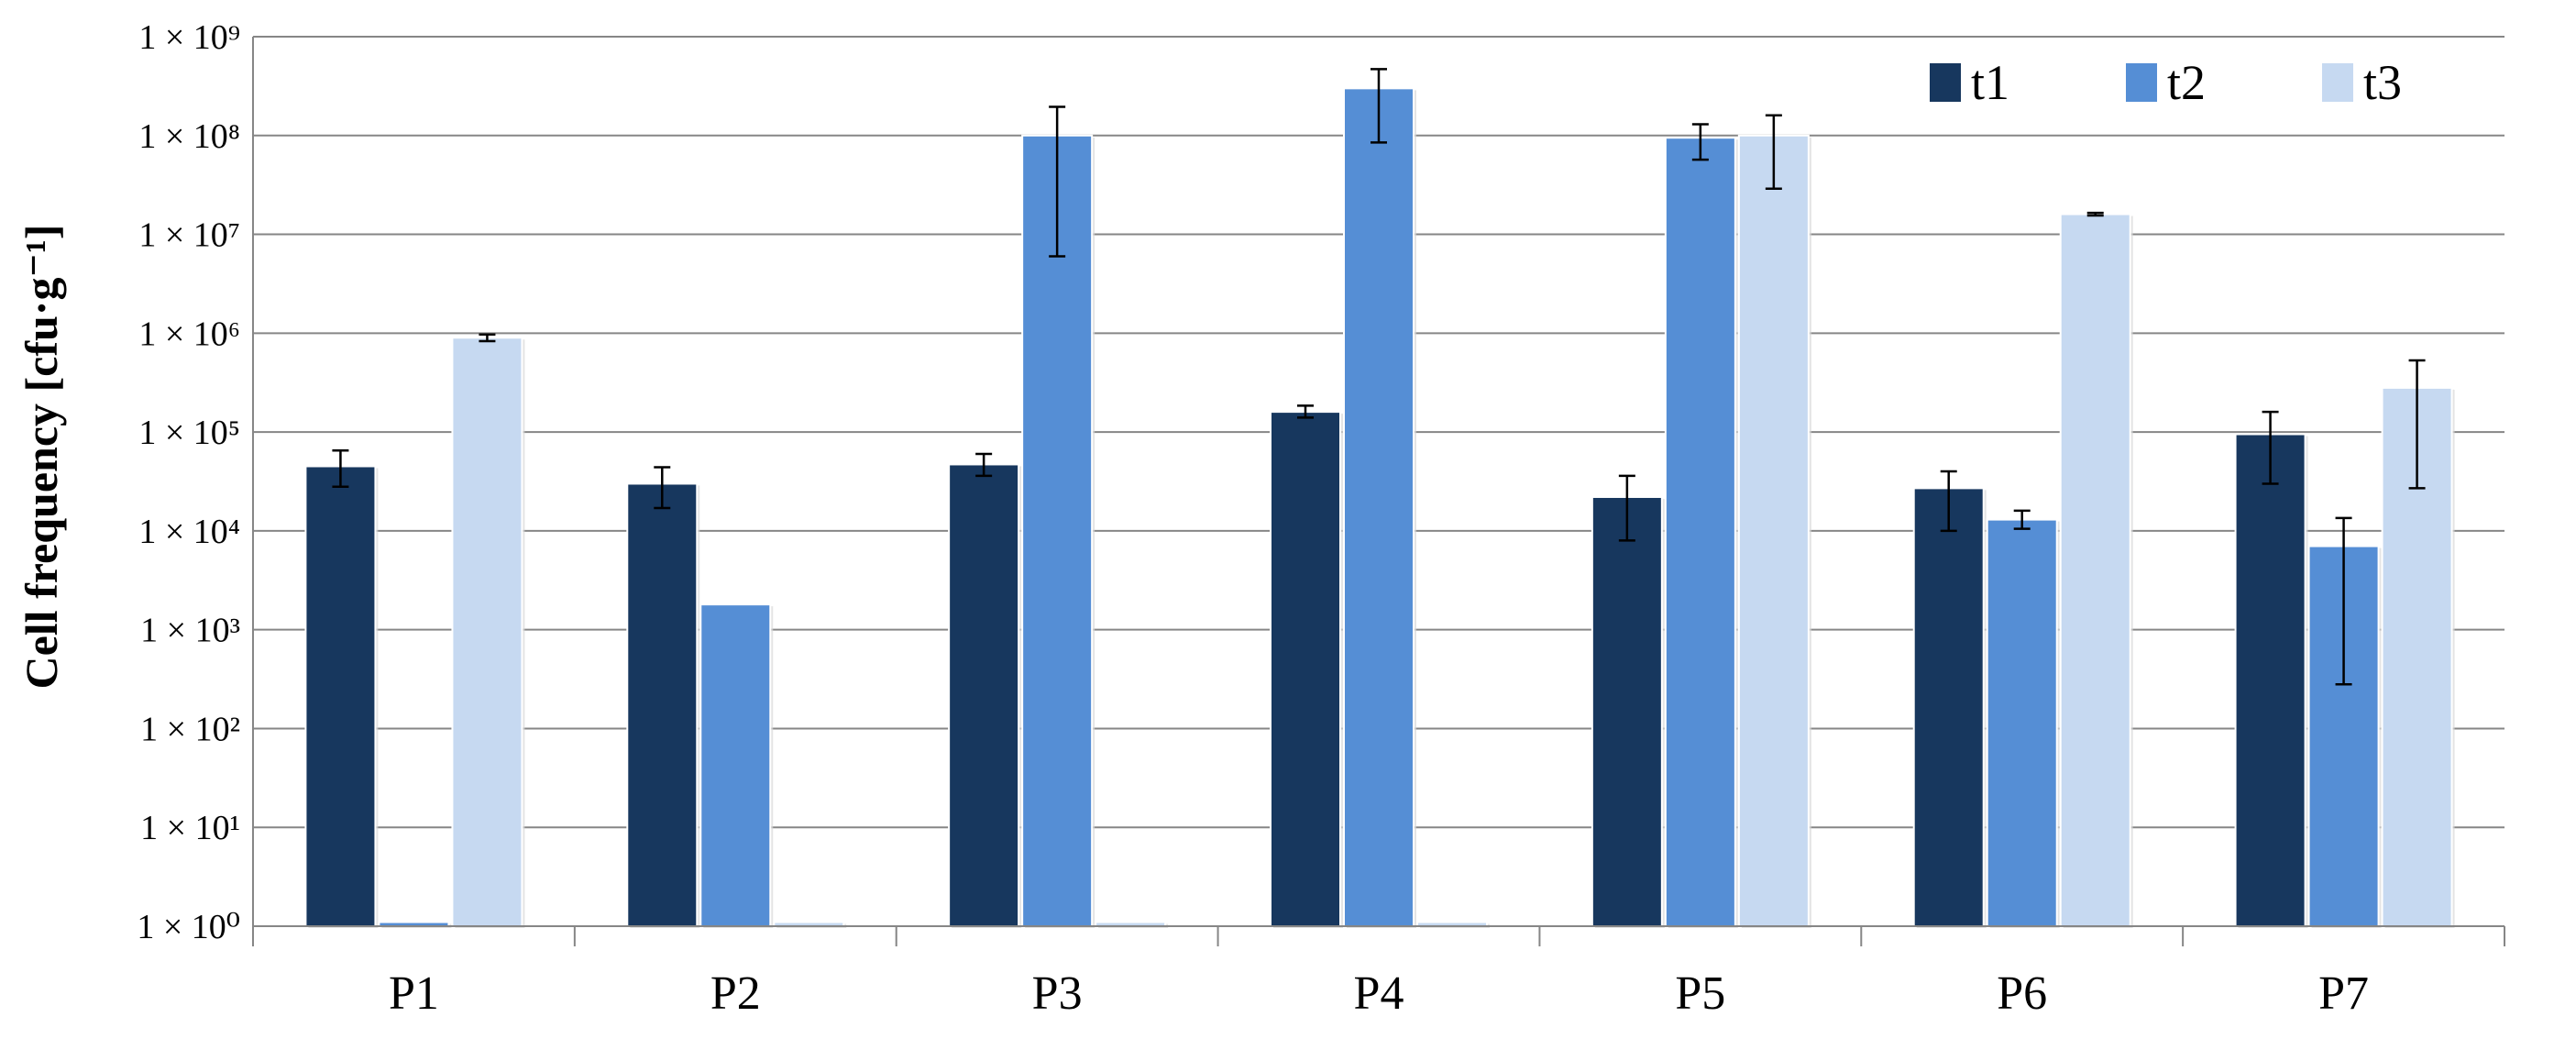 Image resolution: width=2576 pixels, height=1061 pixels. What do you see at coordinates (1968, 82) in the screenshot?
I see `legend-item-t1: t1` at bounding box center [1968, 82].